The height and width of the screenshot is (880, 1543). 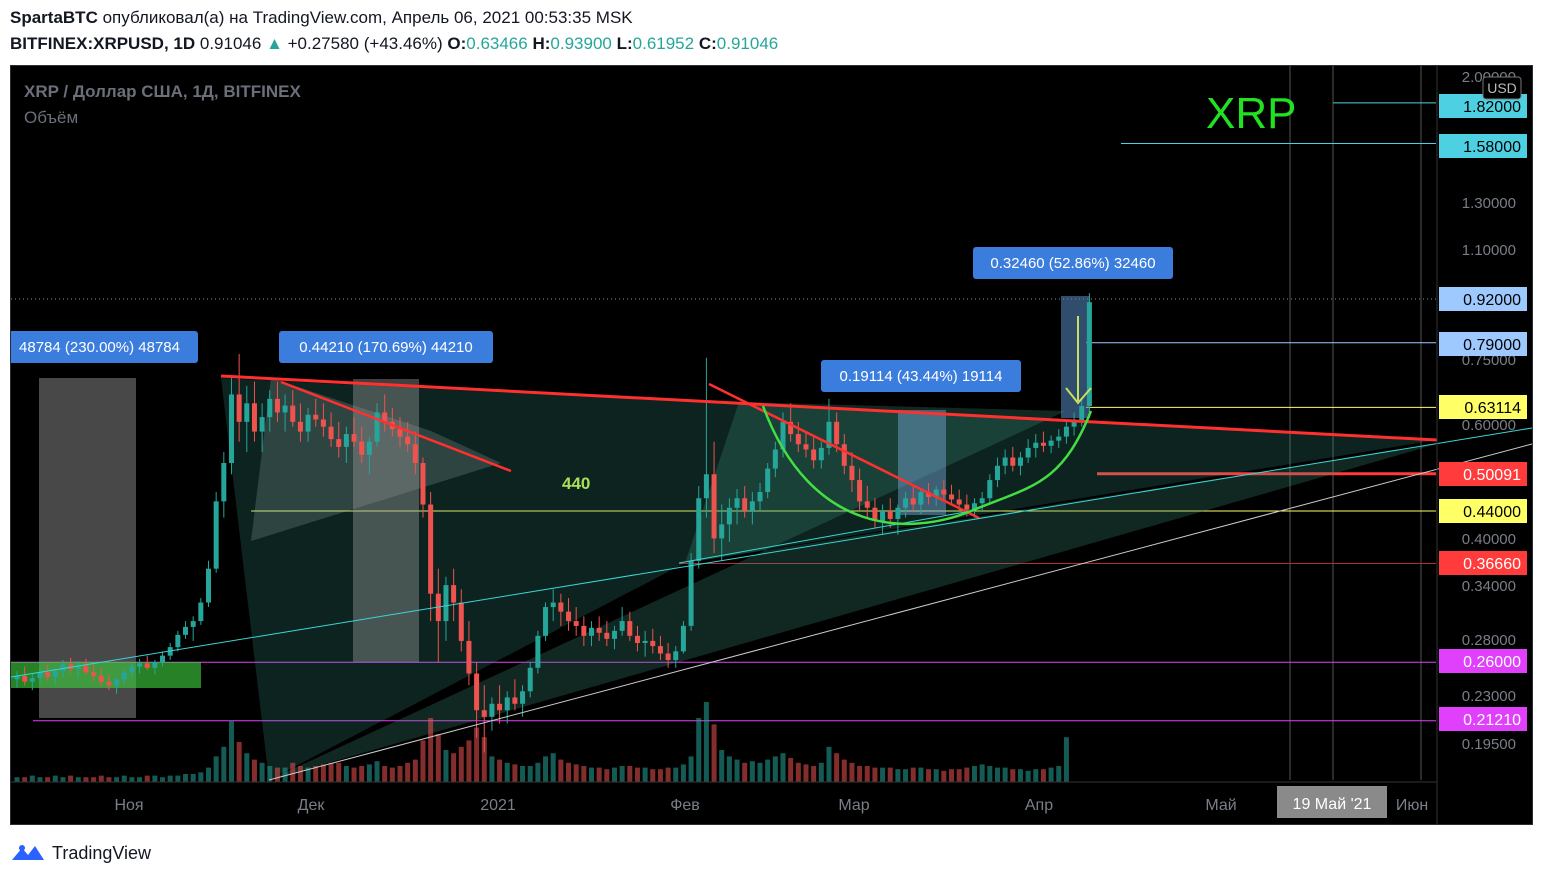 What do you see at coordinates (102, 852) in the screenshot?
I see `footer-brand: TradingView` at bounding box center [102, 852].